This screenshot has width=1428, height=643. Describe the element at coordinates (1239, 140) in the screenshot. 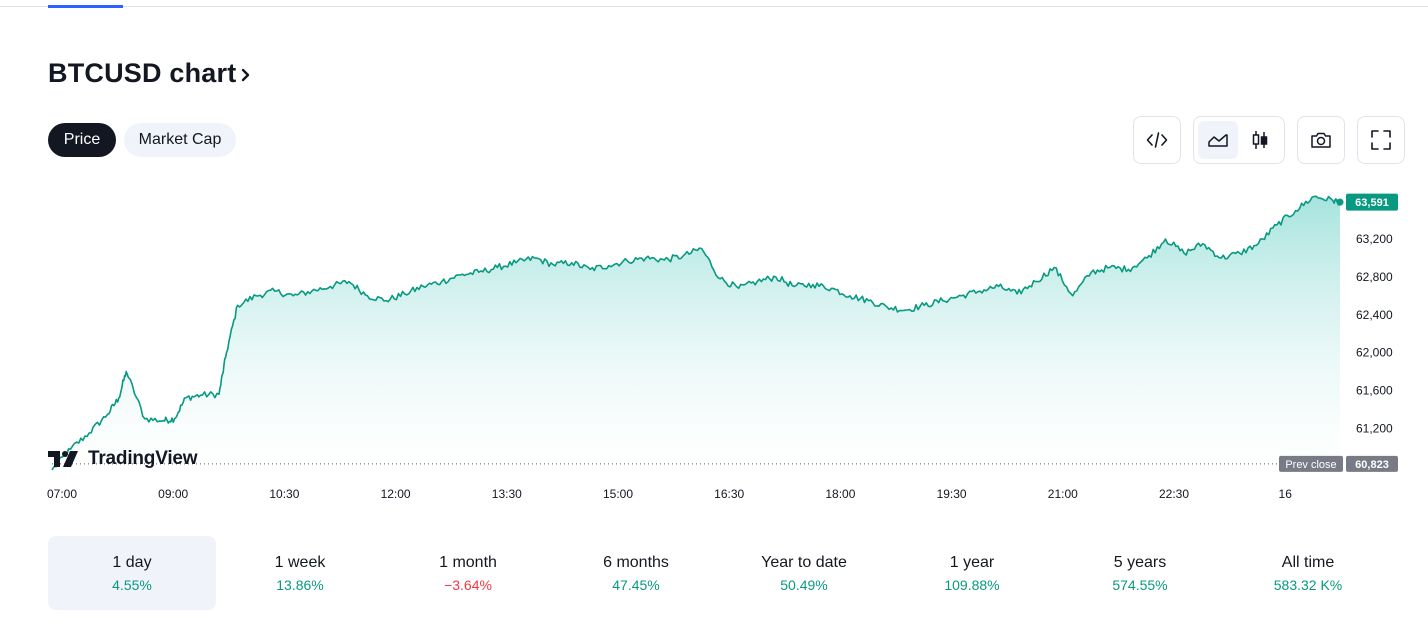

I see `chart-style-switcher` at that location.